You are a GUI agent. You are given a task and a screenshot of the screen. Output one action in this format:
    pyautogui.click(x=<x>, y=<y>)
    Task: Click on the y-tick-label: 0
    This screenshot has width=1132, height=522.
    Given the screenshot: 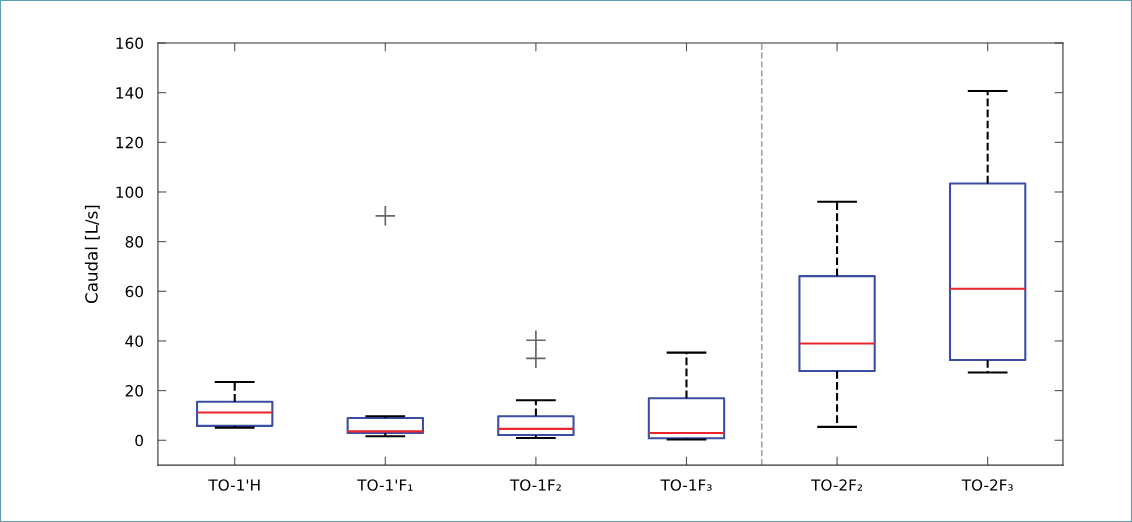 What is the action you would take?
    pyautogui.click(x=139, y=440)
    